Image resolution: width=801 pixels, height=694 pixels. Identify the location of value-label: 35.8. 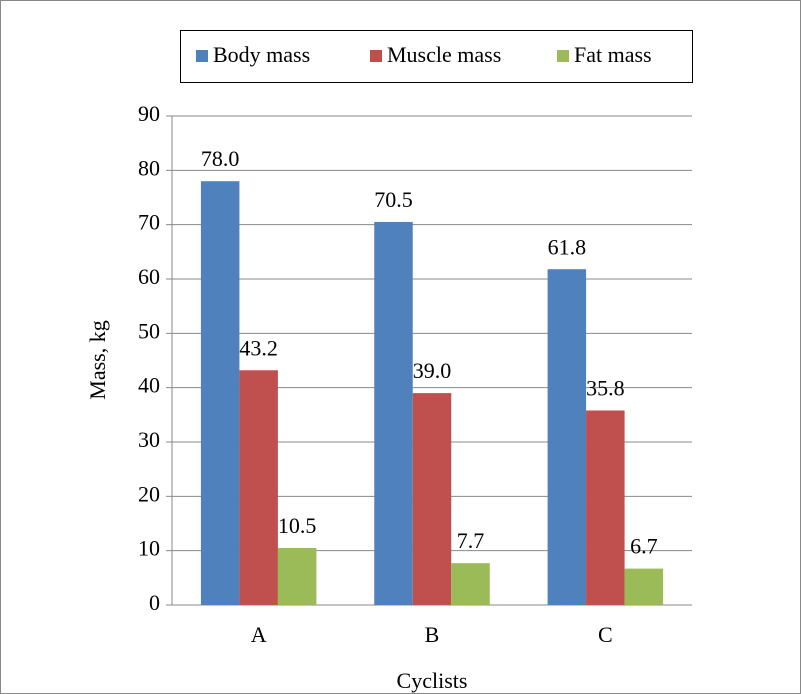
(605, 388).